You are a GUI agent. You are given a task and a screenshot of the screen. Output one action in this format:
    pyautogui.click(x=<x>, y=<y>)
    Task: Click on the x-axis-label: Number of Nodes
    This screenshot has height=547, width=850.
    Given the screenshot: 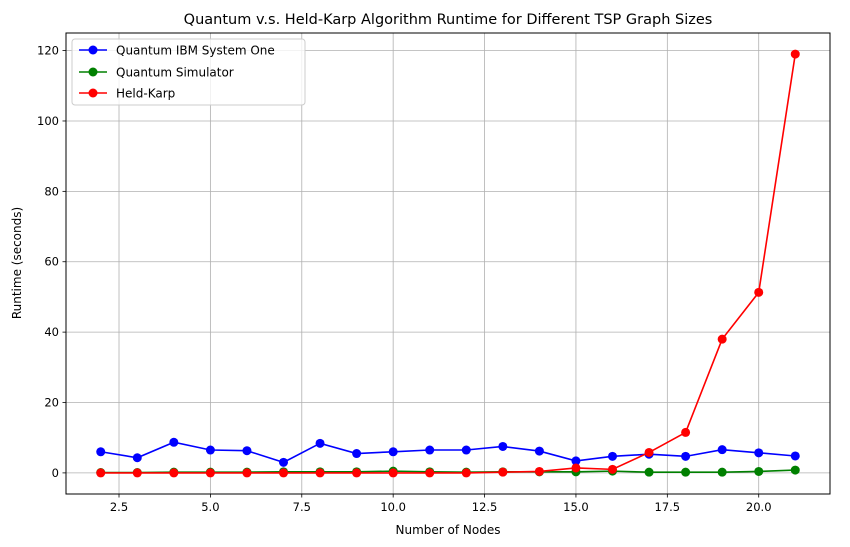 What is the action you would take?
    pyautogui.click(x=448, y=530)
    